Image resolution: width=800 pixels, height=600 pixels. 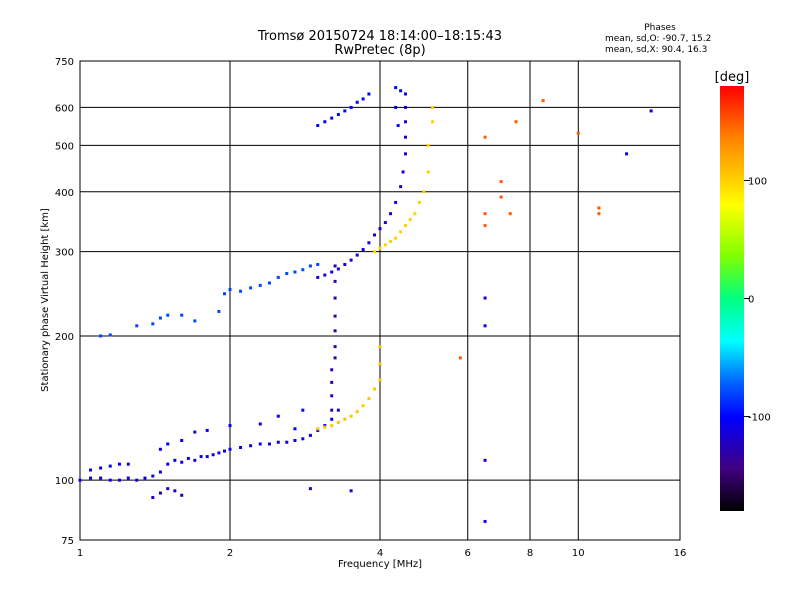 What do you see at coordinates (757, 300) in the screenshot?
I see `colorbar-ticks: 100 0 -100` at bounding box center [757, 300].